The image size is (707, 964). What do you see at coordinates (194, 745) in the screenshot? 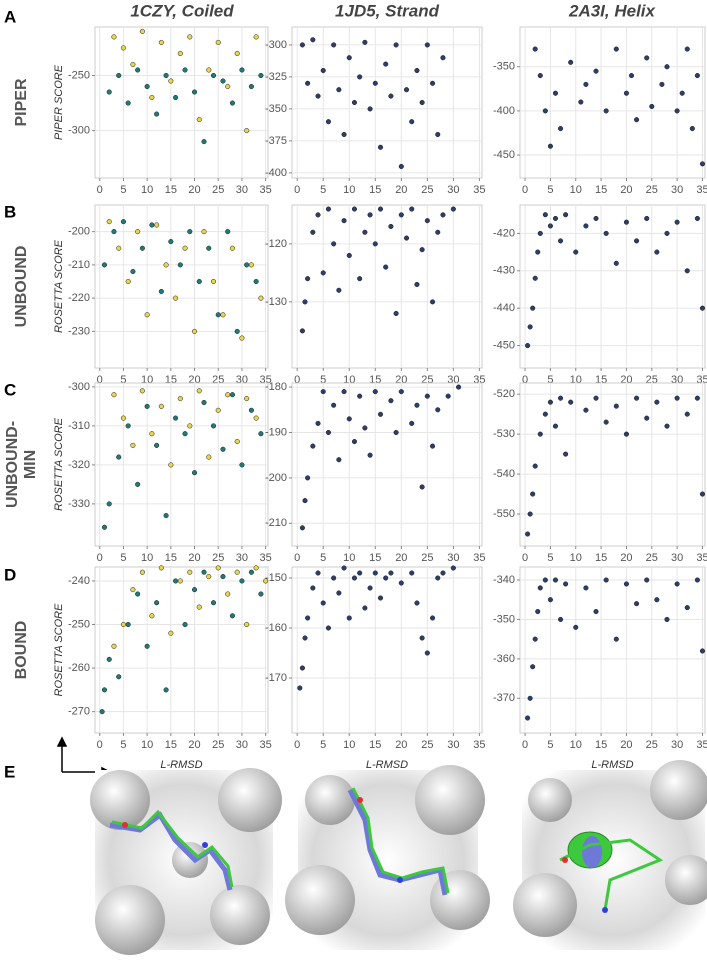
I see `x-tick-label: 20` at bounding box center [194, 745].